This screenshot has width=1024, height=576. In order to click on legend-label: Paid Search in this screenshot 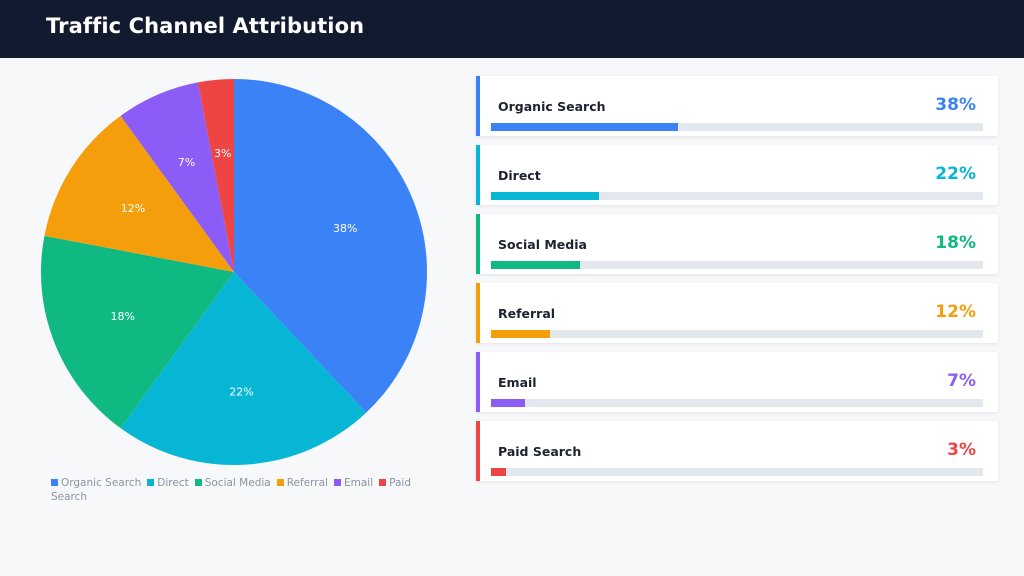, I will do `click(231, 490)`.